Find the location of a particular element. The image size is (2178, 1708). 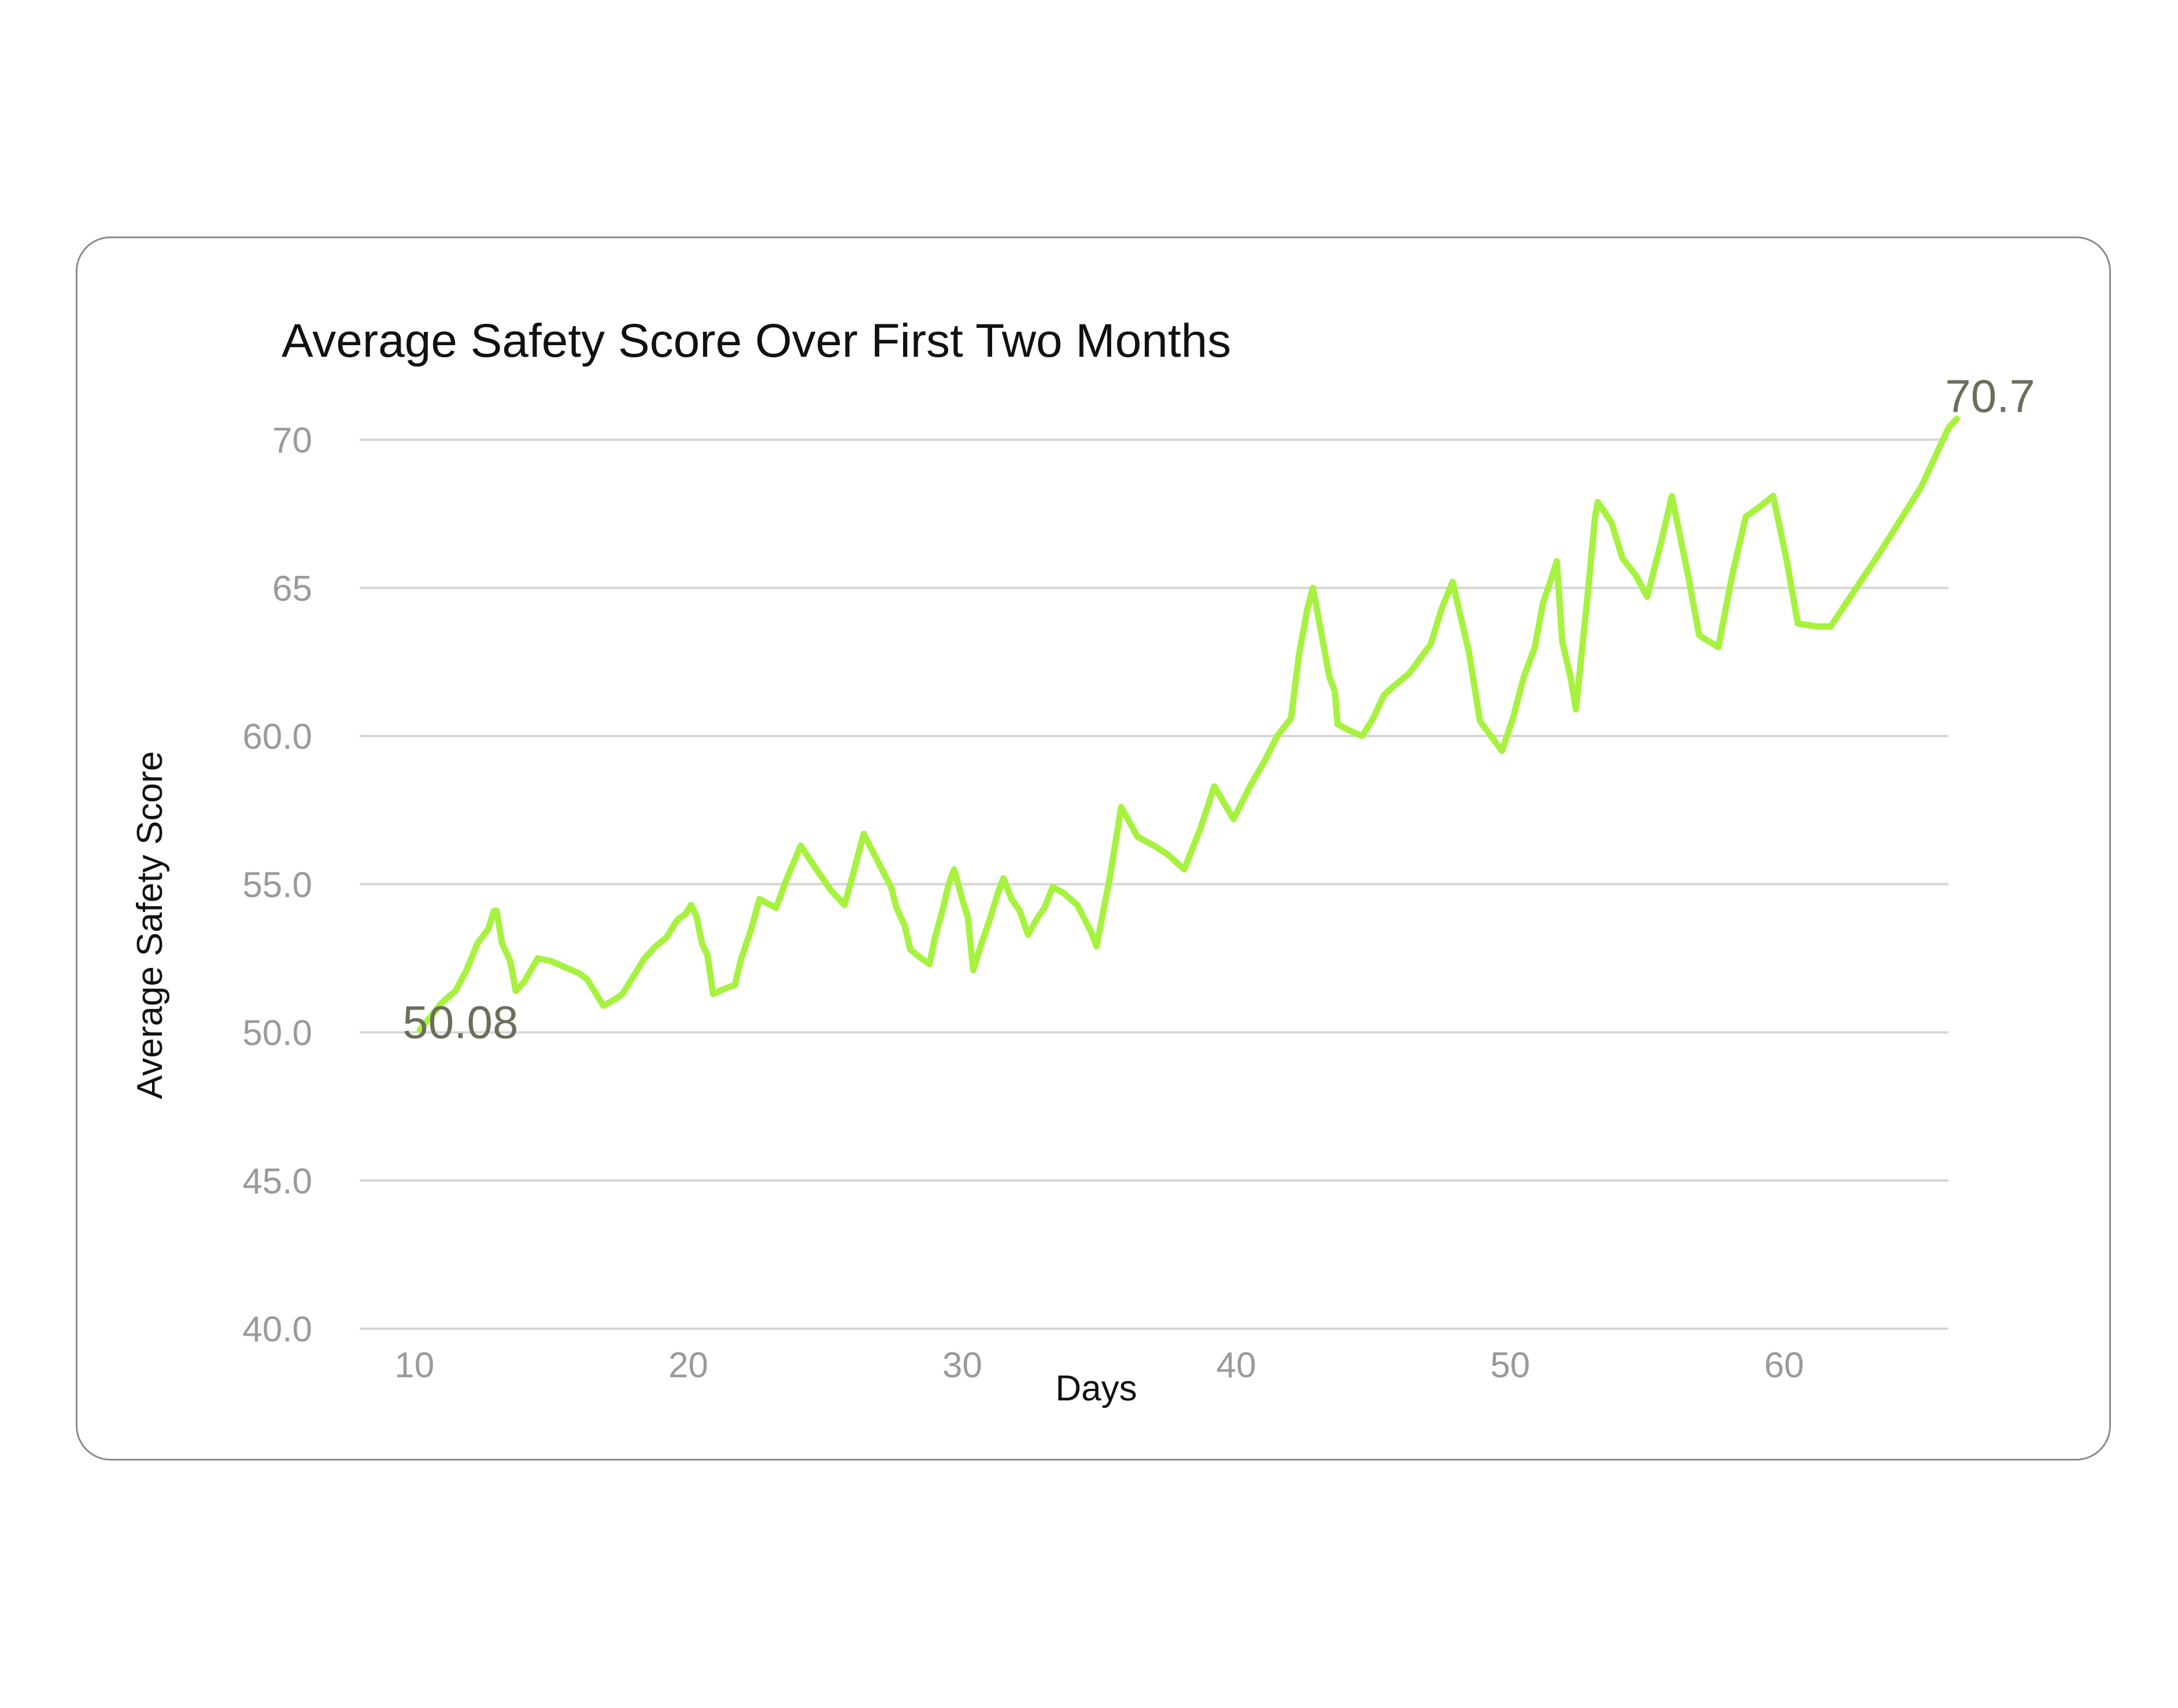

x-tick-label: 60 is located at coordinates (1784, 1365).